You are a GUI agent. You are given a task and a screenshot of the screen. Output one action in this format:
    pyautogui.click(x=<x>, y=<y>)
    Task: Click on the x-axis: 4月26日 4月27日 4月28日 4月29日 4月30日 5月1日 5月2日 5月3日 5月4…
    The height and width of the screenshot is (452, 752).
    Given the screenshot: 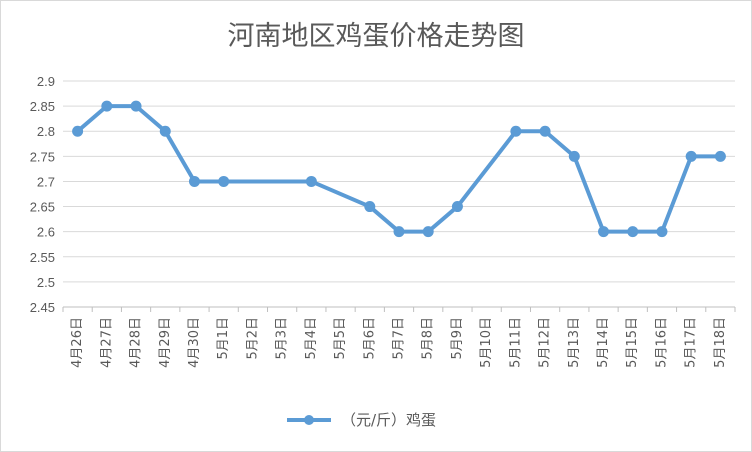 What is the action you would take?
    pyautogui.click(x=399, y=337)
    